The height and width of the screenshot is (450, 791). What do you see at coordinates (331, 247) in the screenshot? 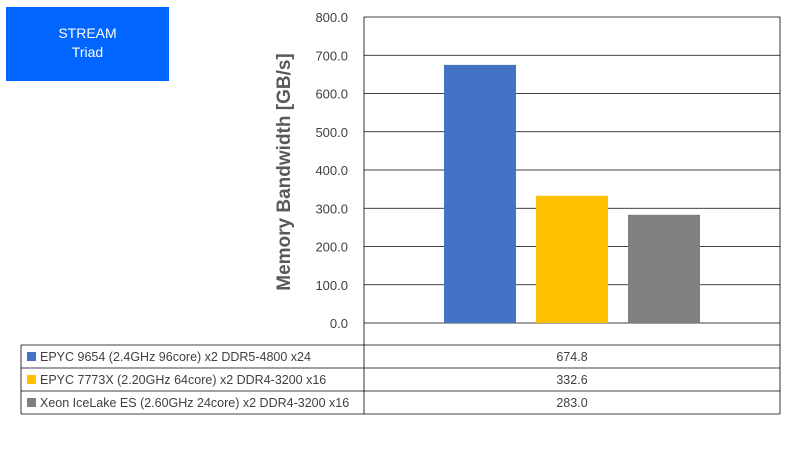
I see `y-tick-label: 200.0` at bounding box center [331, 247].